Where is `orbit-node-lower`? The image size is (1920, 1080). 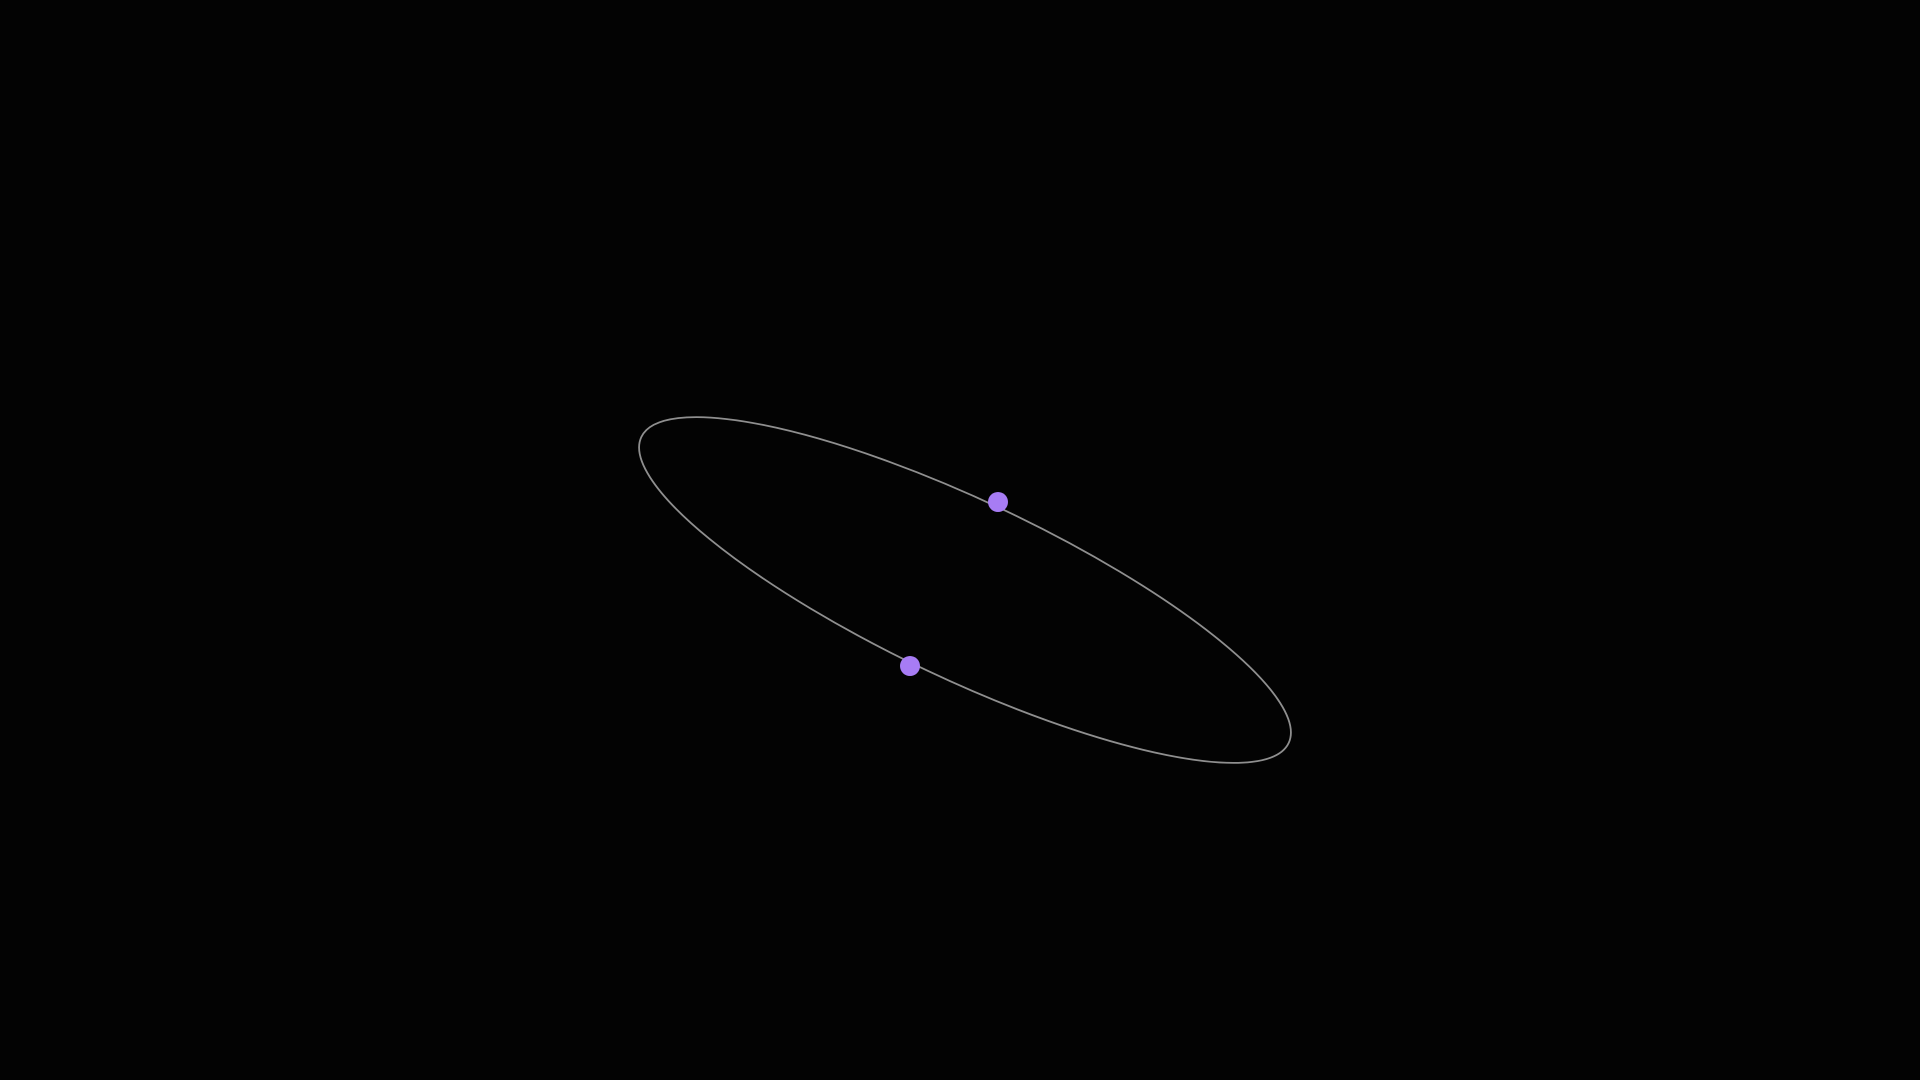
orbit-node-lower is located at coordinates (910, 666).